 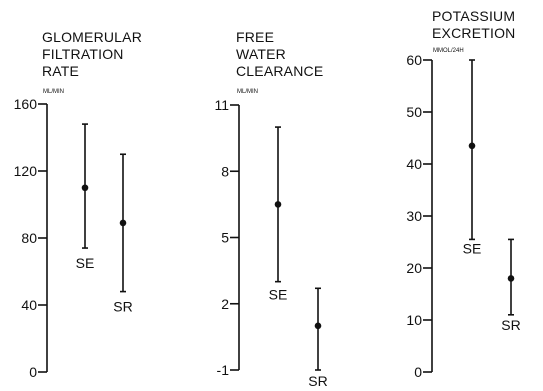 What do you see at coordinates (414, 60) in the screenshot?
I see `y-tick-label: 60` at bounding box center [414, 60].